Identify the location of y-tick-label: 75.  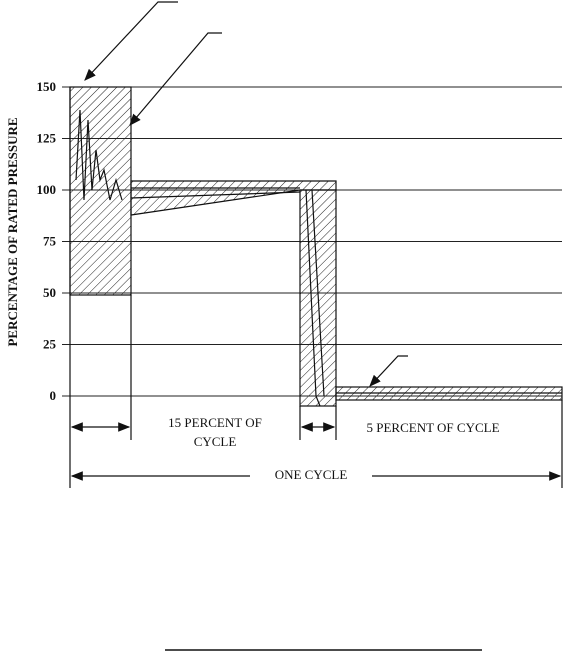
(50, 241).